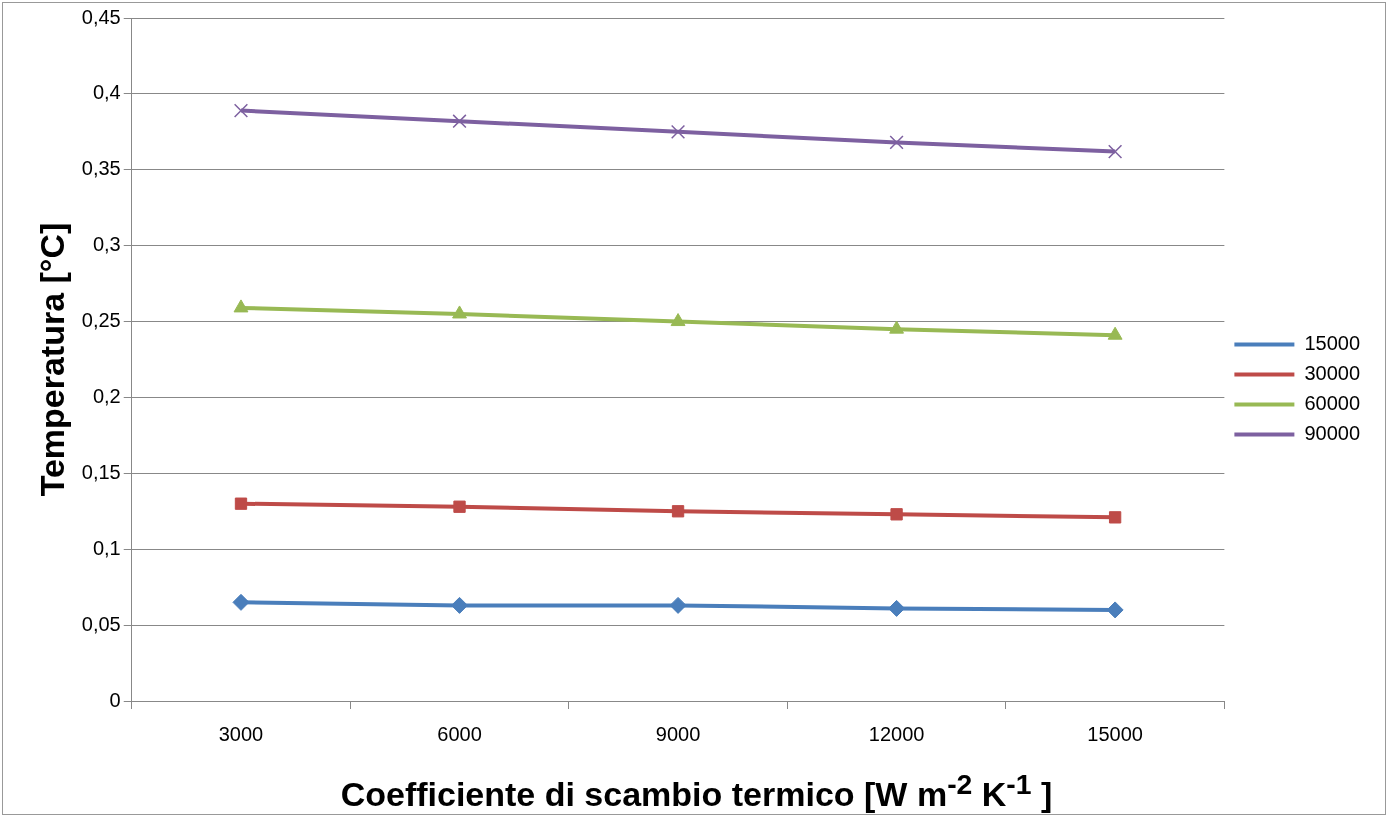 This screenshot has height=819, width=1390. What do you see at coordinates (101, 471) in the screenshot?
I see `y-tick-label: 0,15` at bounding box center [101, 471].